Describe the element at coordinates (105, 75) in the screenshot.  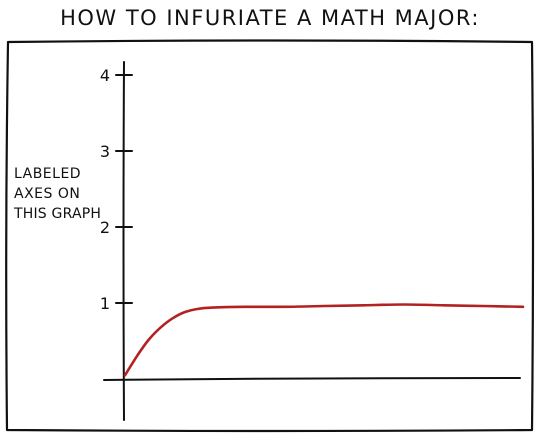
I see `y-tick-label: 4` at that location.